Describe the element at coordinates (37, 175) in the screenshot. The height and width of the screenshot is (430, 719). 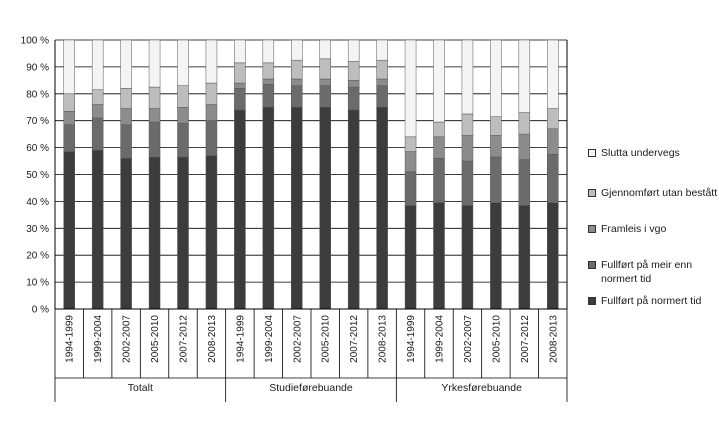
I see `y-tick-label: 50 %` at that location.